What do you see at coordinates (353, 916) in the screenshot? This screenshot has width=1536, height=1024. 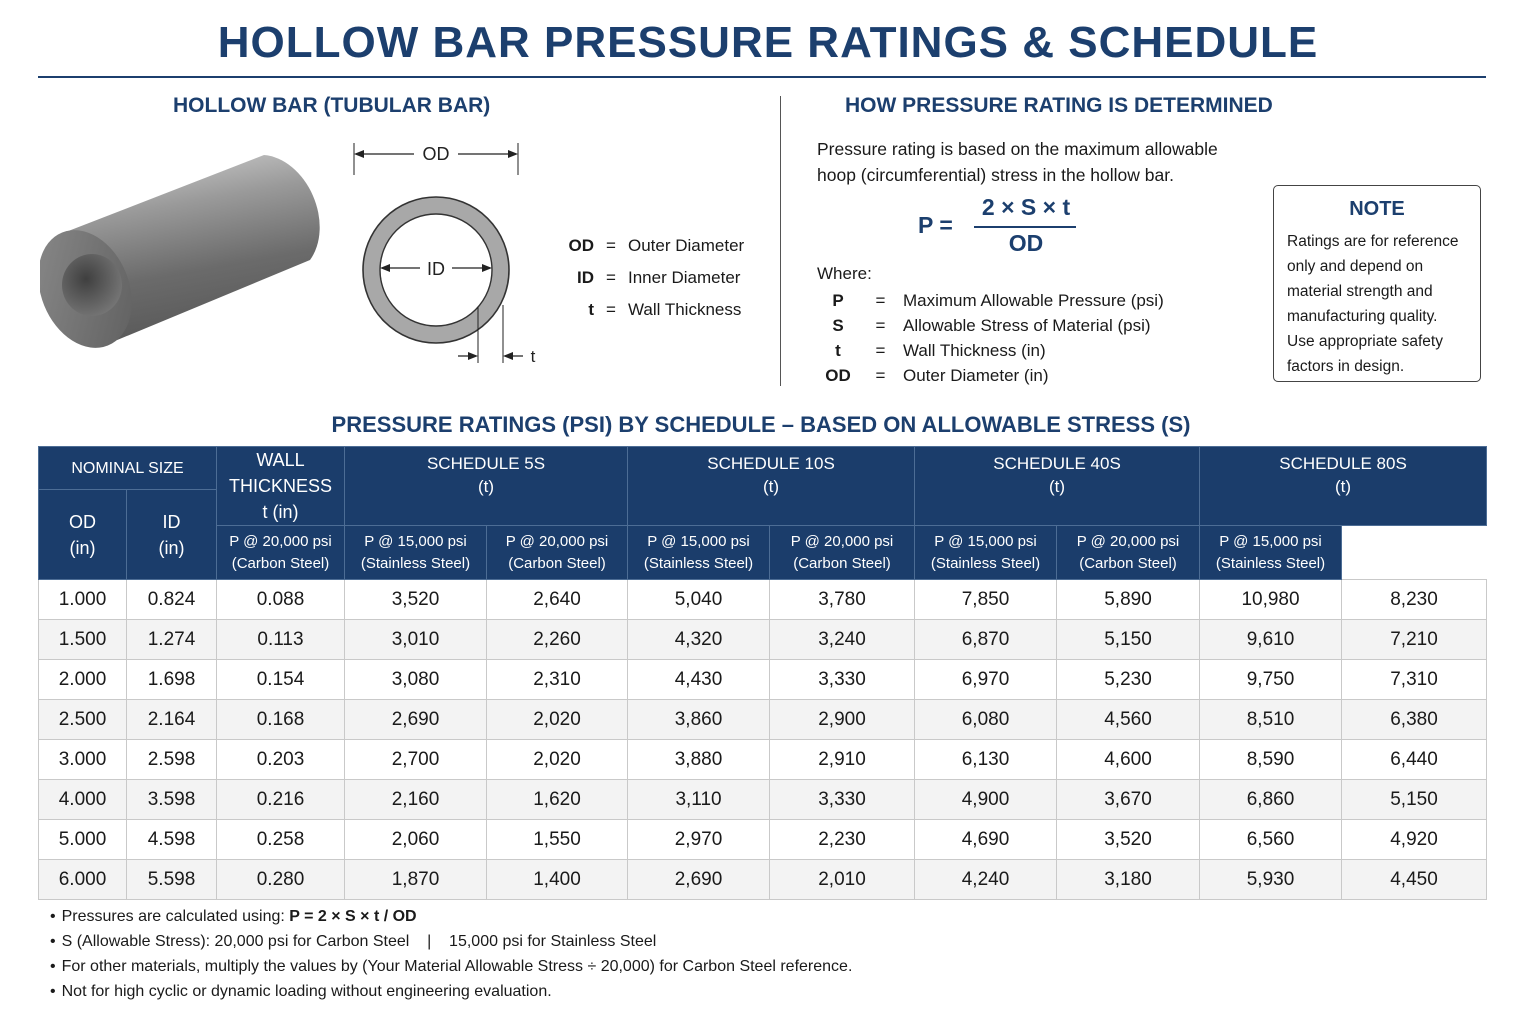 I see `footnote-formula: P = 2 × S × t / OD` at bounding box center [353, 916].